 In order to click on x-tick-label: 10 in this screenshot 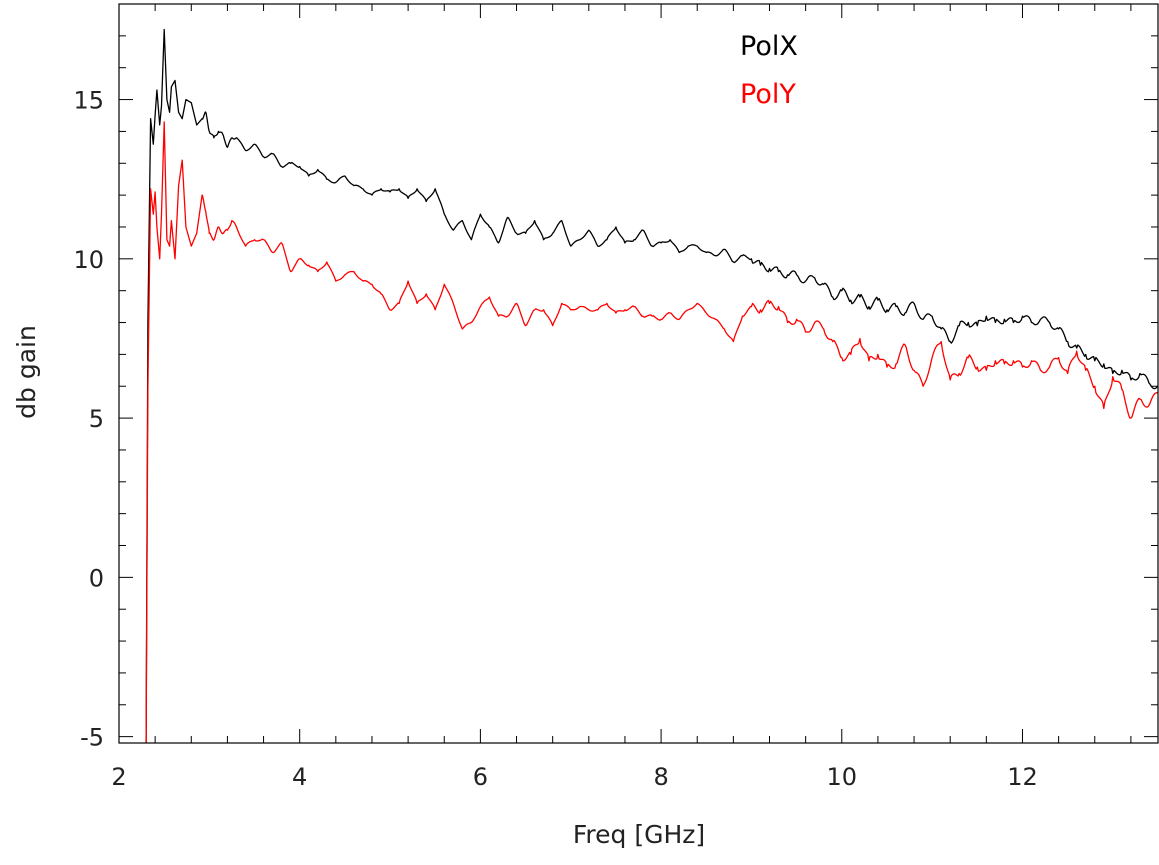, I will do `click(842, 777)`.